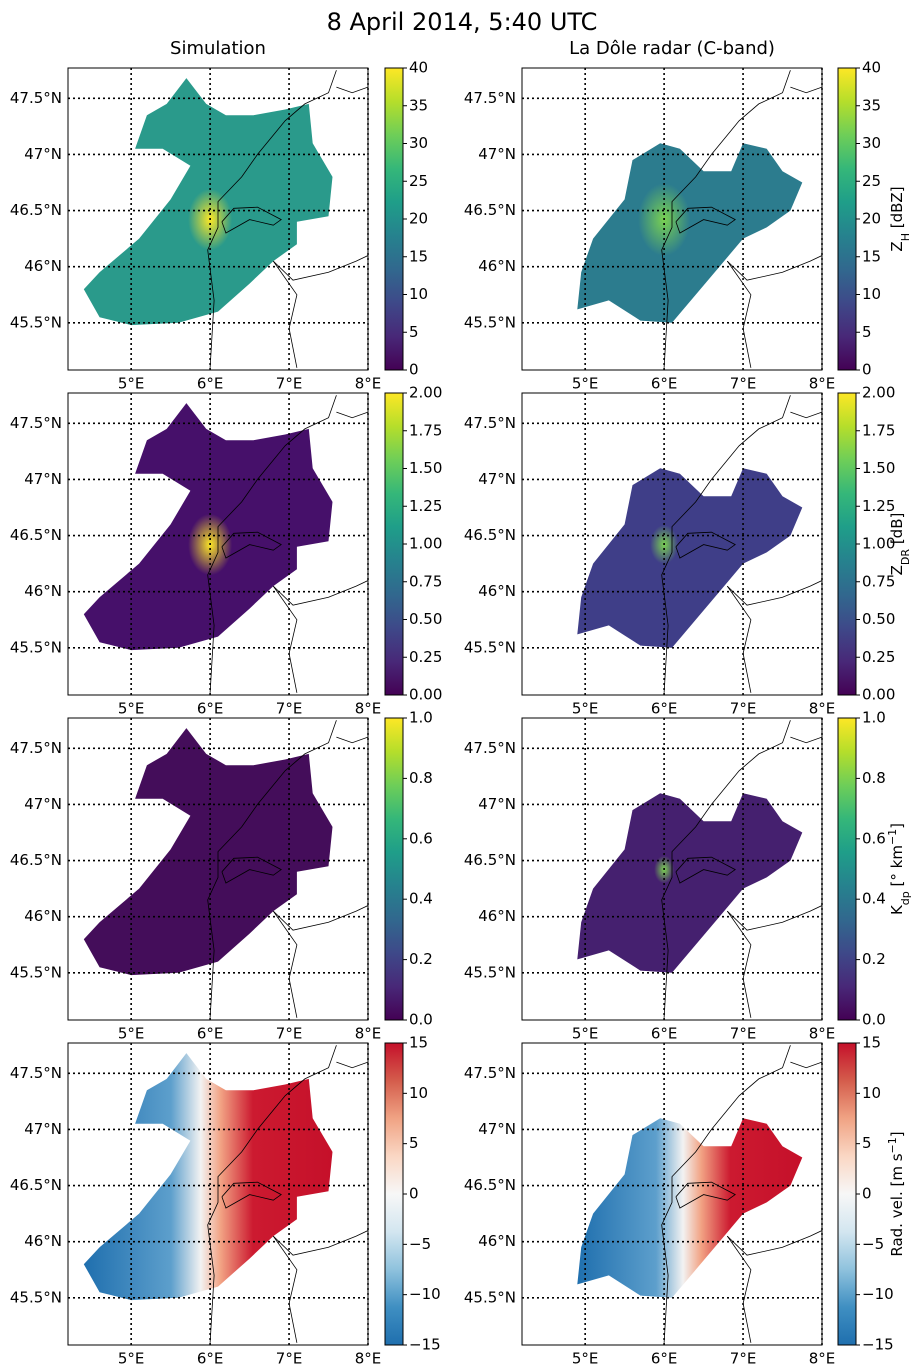 The image size is (924, 1370). What do you see at coordinates (418, 68) in the screenshot?
I see `colorbar-tick-label: 40` at bounding box center [418, 68].